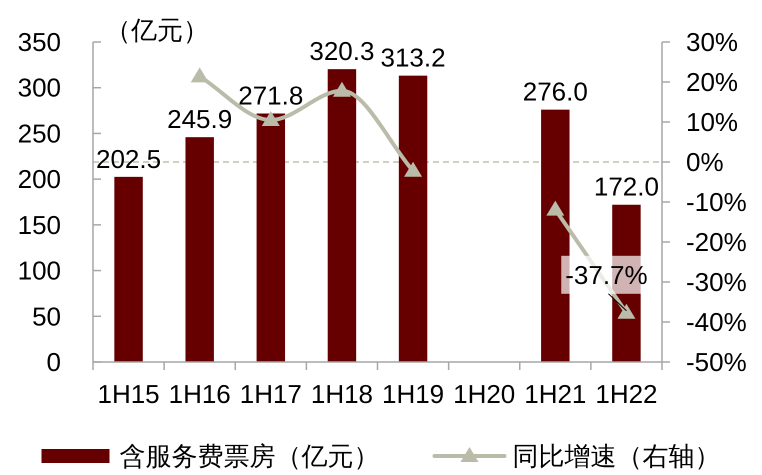  What do you see at coordinates (626, 187) in the screenshot?
I see `data-label: 172.0` at bounding box center [626, 187].